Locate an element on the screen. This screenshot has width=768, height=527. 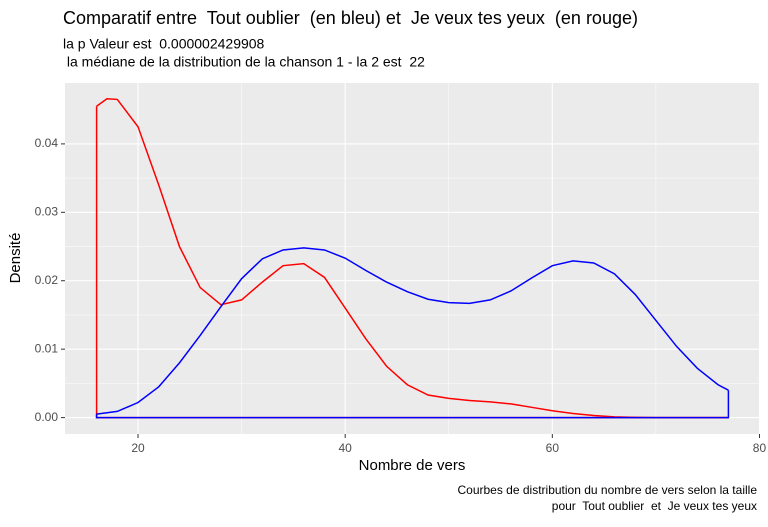
density-outline is located at coordinates (412, 404).